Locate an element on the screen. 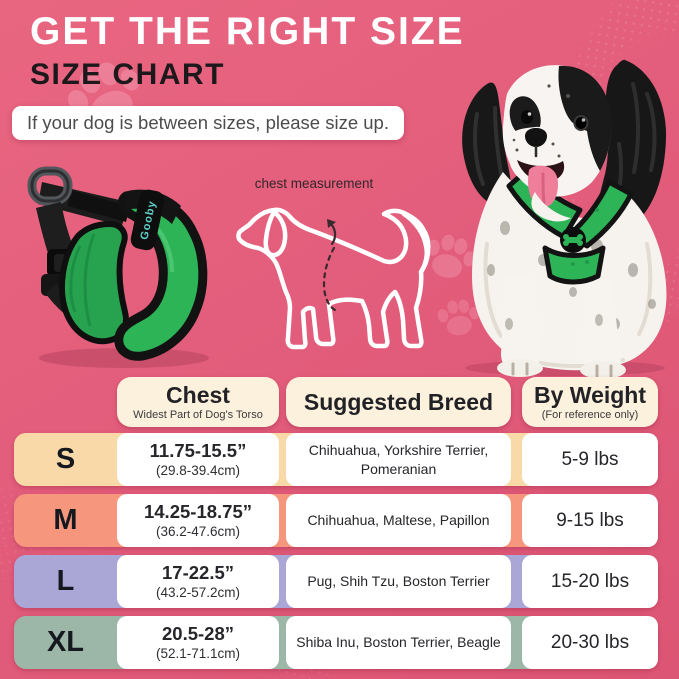 The image size is (679, 679). weight-cell: 20-30 lbs is located at coordinates (590, 642).